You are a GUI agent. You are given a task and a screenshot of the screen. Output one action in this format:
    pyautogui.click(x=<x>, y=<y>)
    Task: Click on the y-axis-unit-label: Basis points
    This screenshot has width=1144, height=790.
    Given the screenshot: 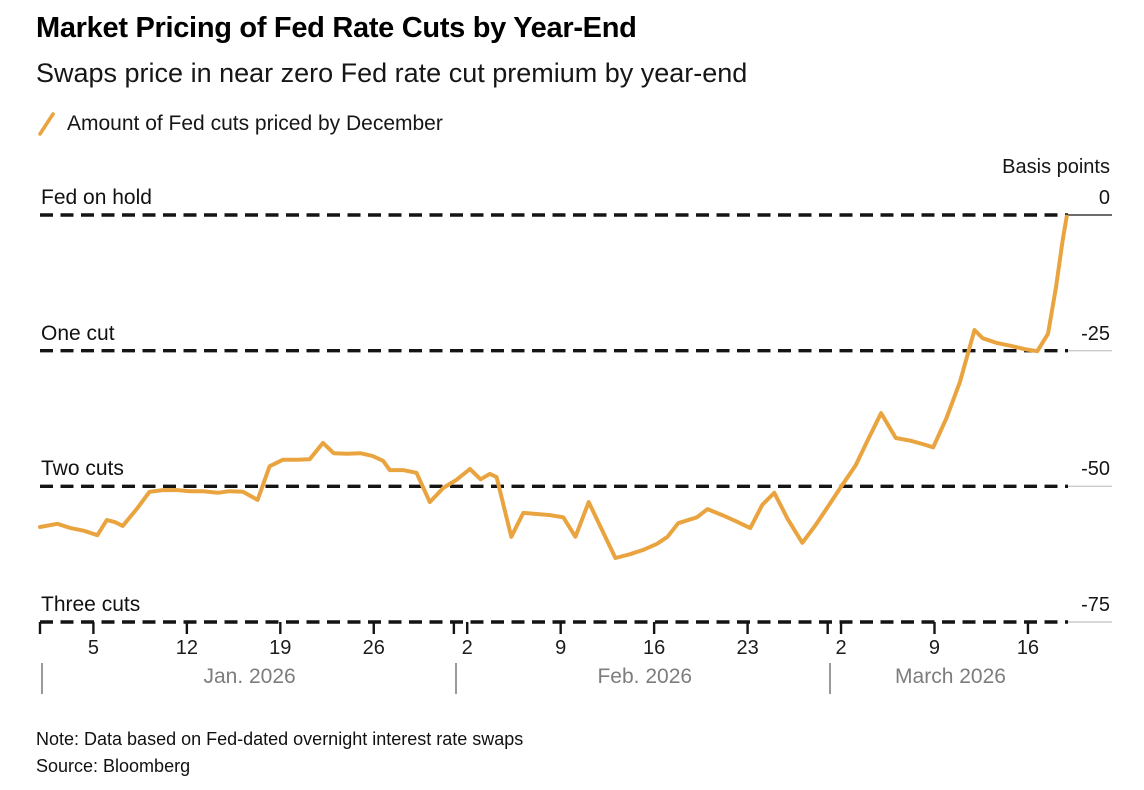 What is the action you would take?
    pyautogui.click(x=1056, y=167)
    